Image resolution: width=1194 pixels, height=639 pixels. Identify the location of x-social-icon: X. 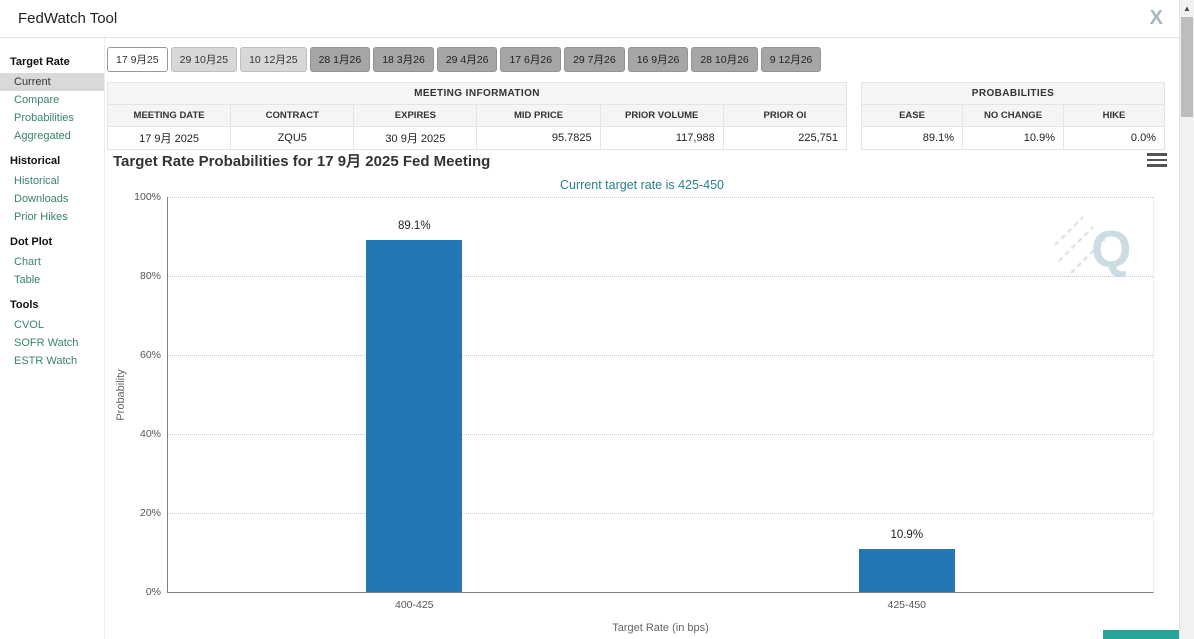
(1156, 18).